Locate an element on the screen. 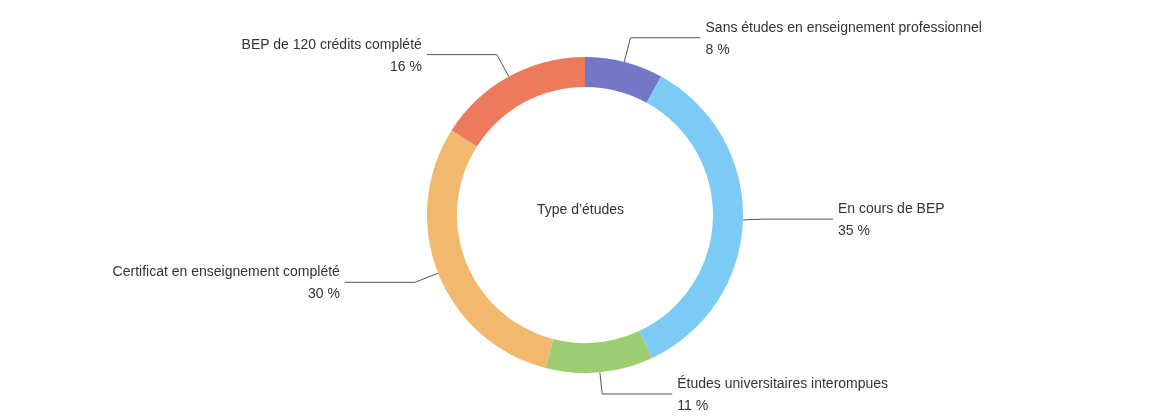 The width and height of the screenshot is (1161, 417). slice-label: Sans études en enseignement professionnel is located at coordinates (843, 26).